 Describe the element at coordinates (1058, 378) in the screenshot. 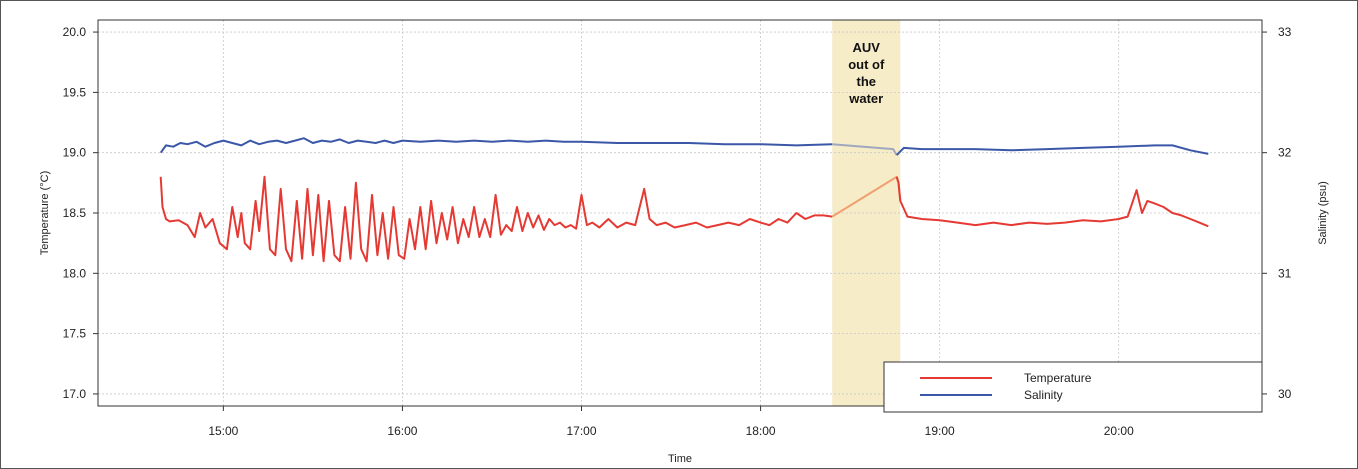

I see `legend-label-temperature: Temperature` at that location.